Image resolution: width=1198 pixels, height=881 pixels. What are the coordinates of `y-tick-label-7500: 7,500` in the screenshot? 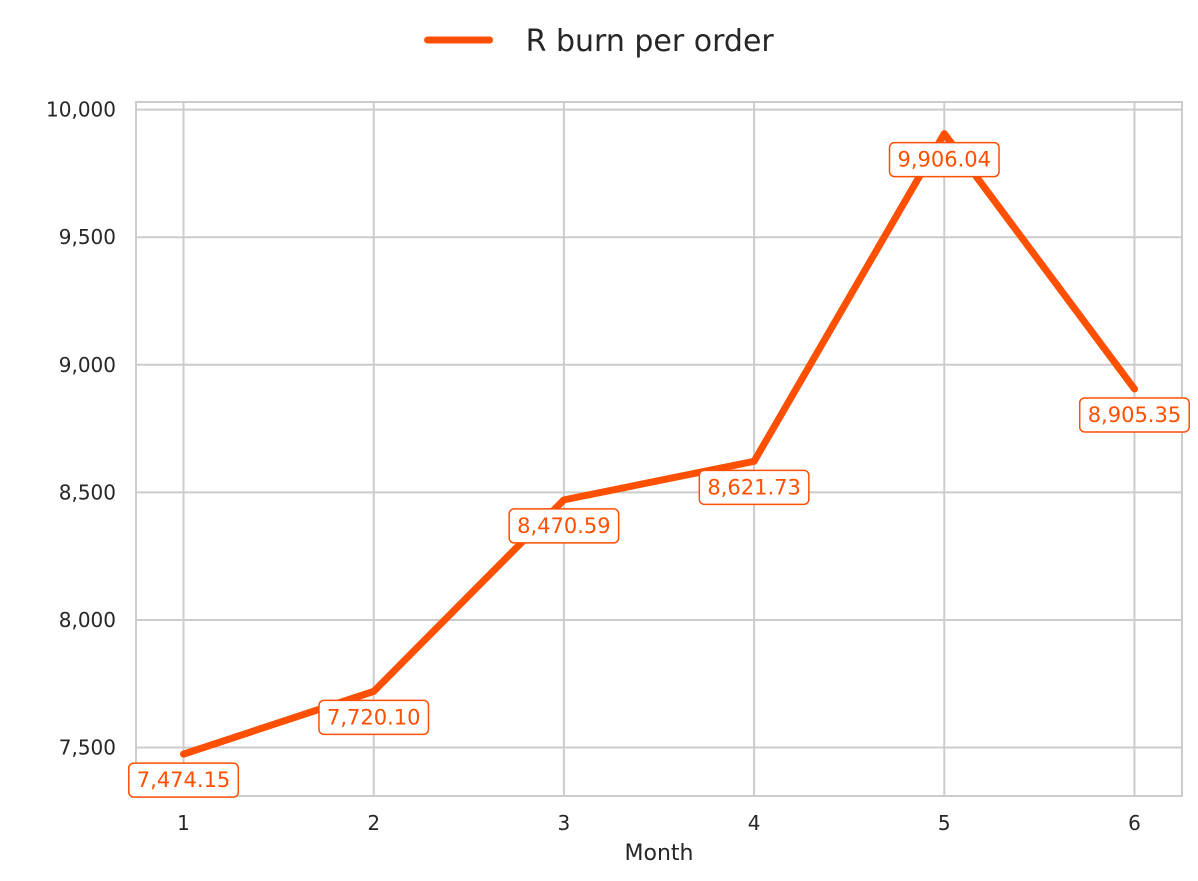 It's located at (87, 748).